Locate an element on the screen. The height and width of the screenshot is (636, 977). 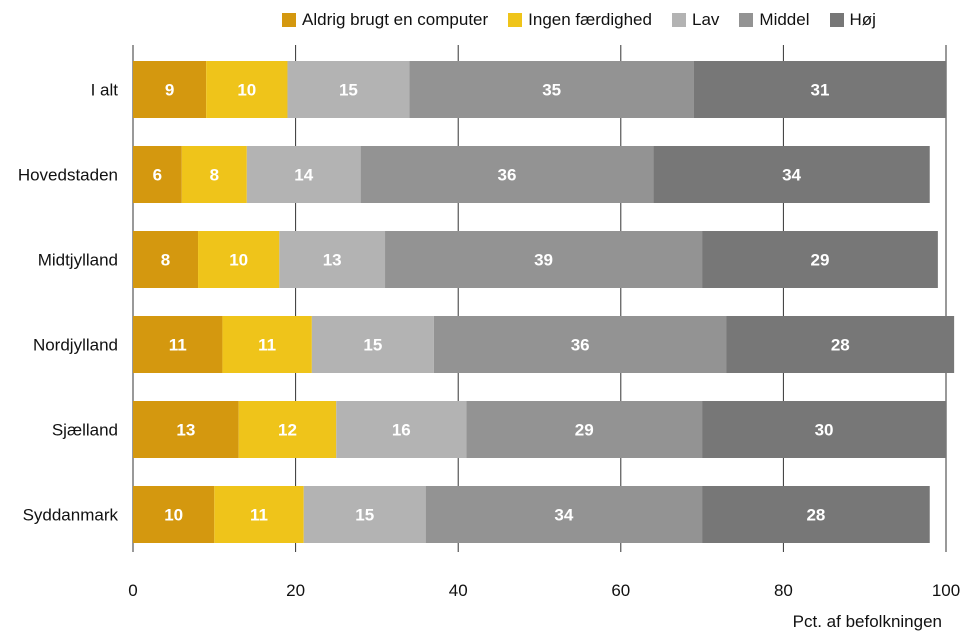
data-label: 9 is located at coordinates (169, 90).